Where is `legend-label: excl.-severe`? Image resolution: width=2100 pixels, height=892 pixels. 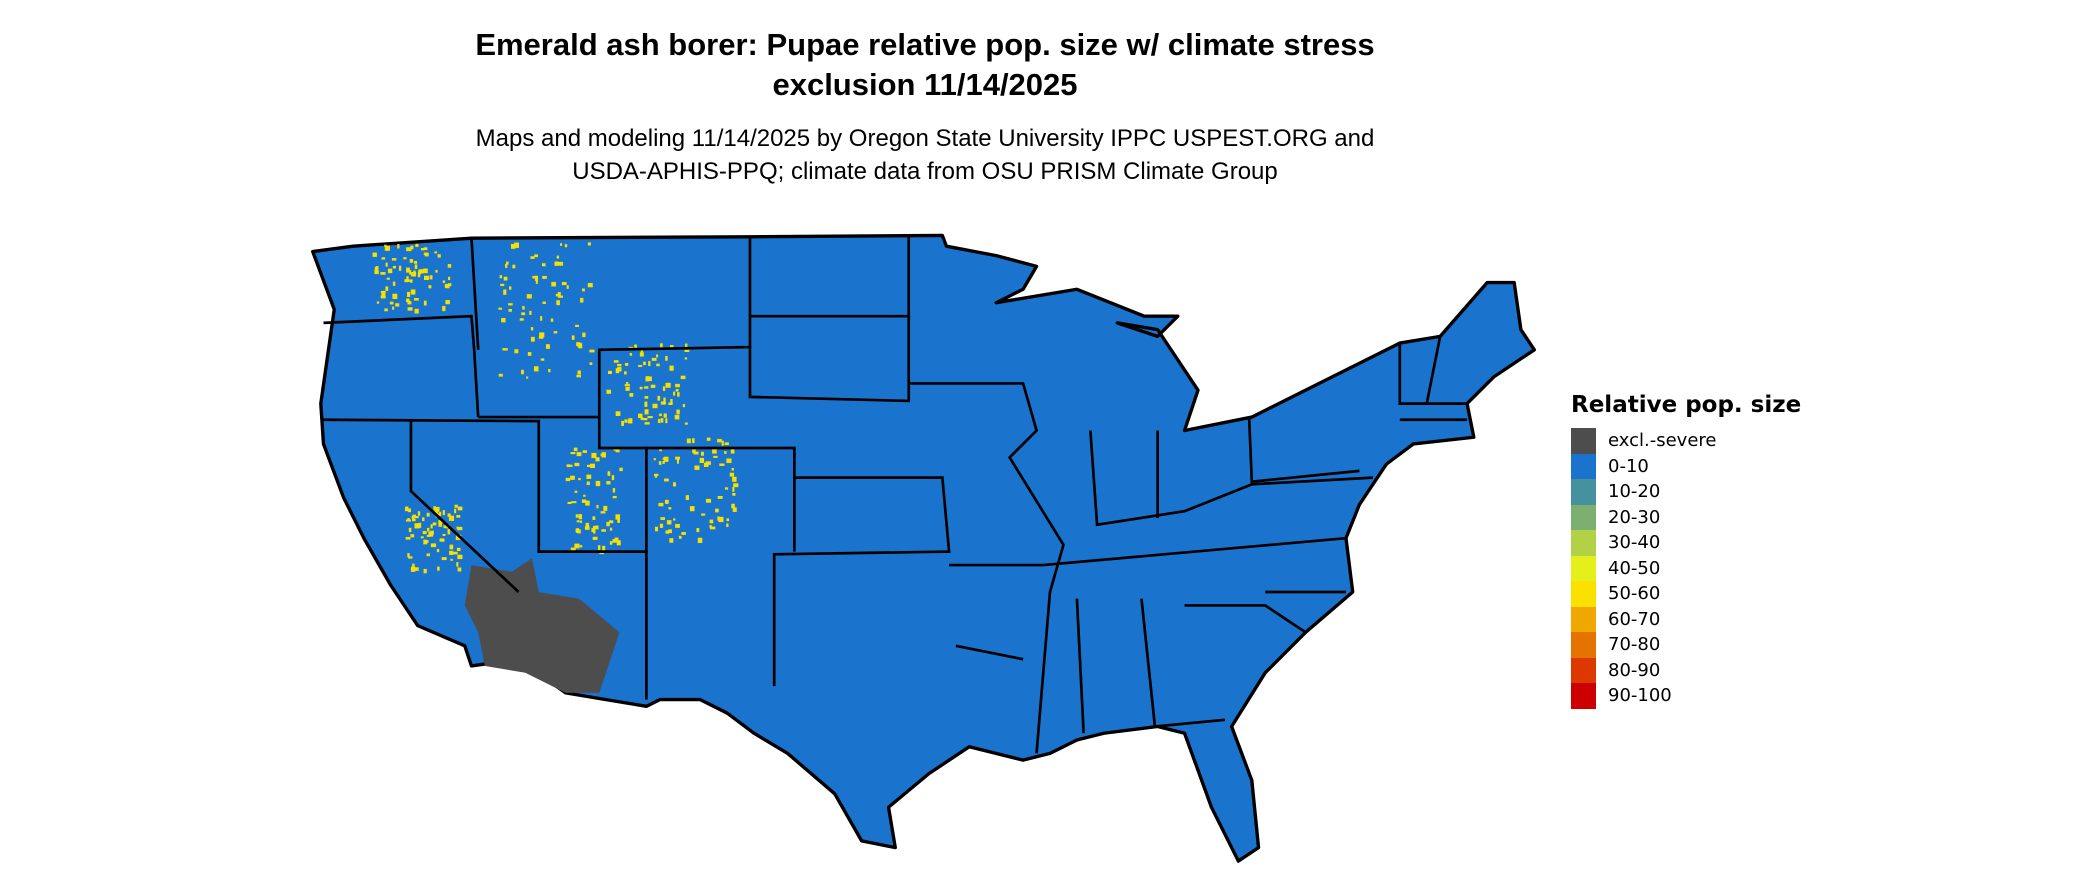
legend-label: excl.-severe is located at coordinates (1662, 441).